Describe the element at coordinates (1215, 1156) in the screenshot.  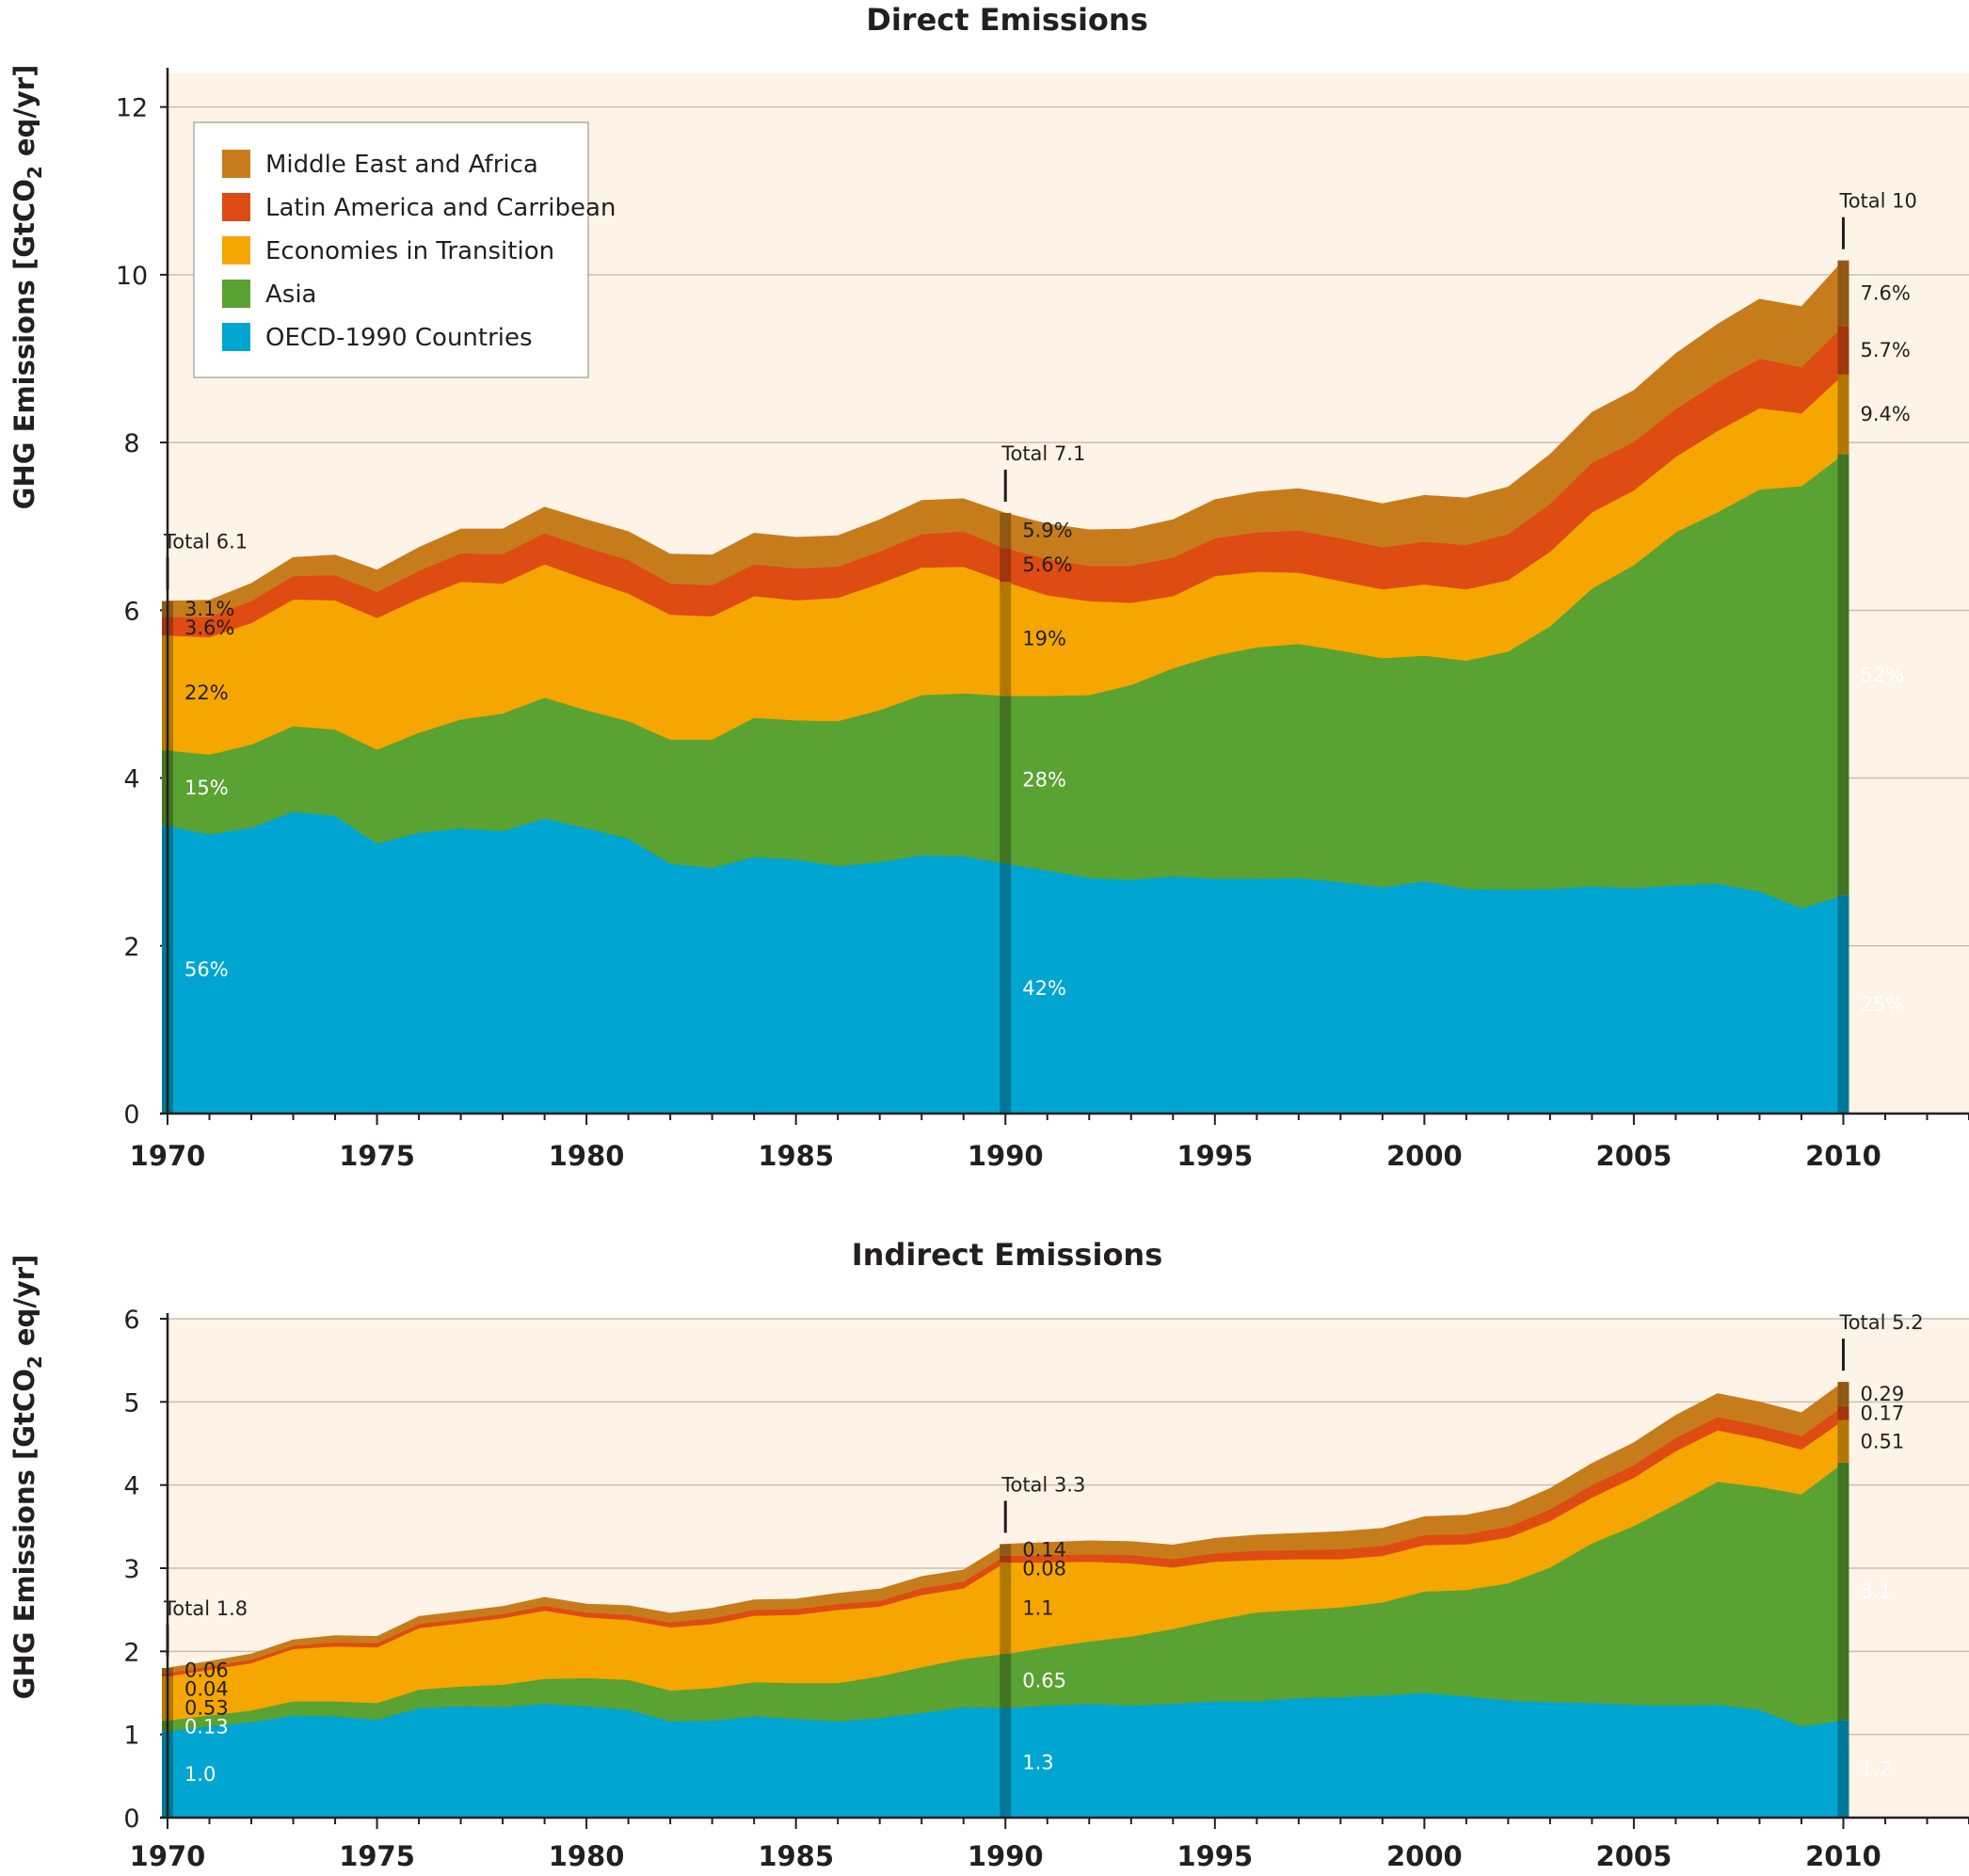
I see `x-tick-label: 1995` at that location.